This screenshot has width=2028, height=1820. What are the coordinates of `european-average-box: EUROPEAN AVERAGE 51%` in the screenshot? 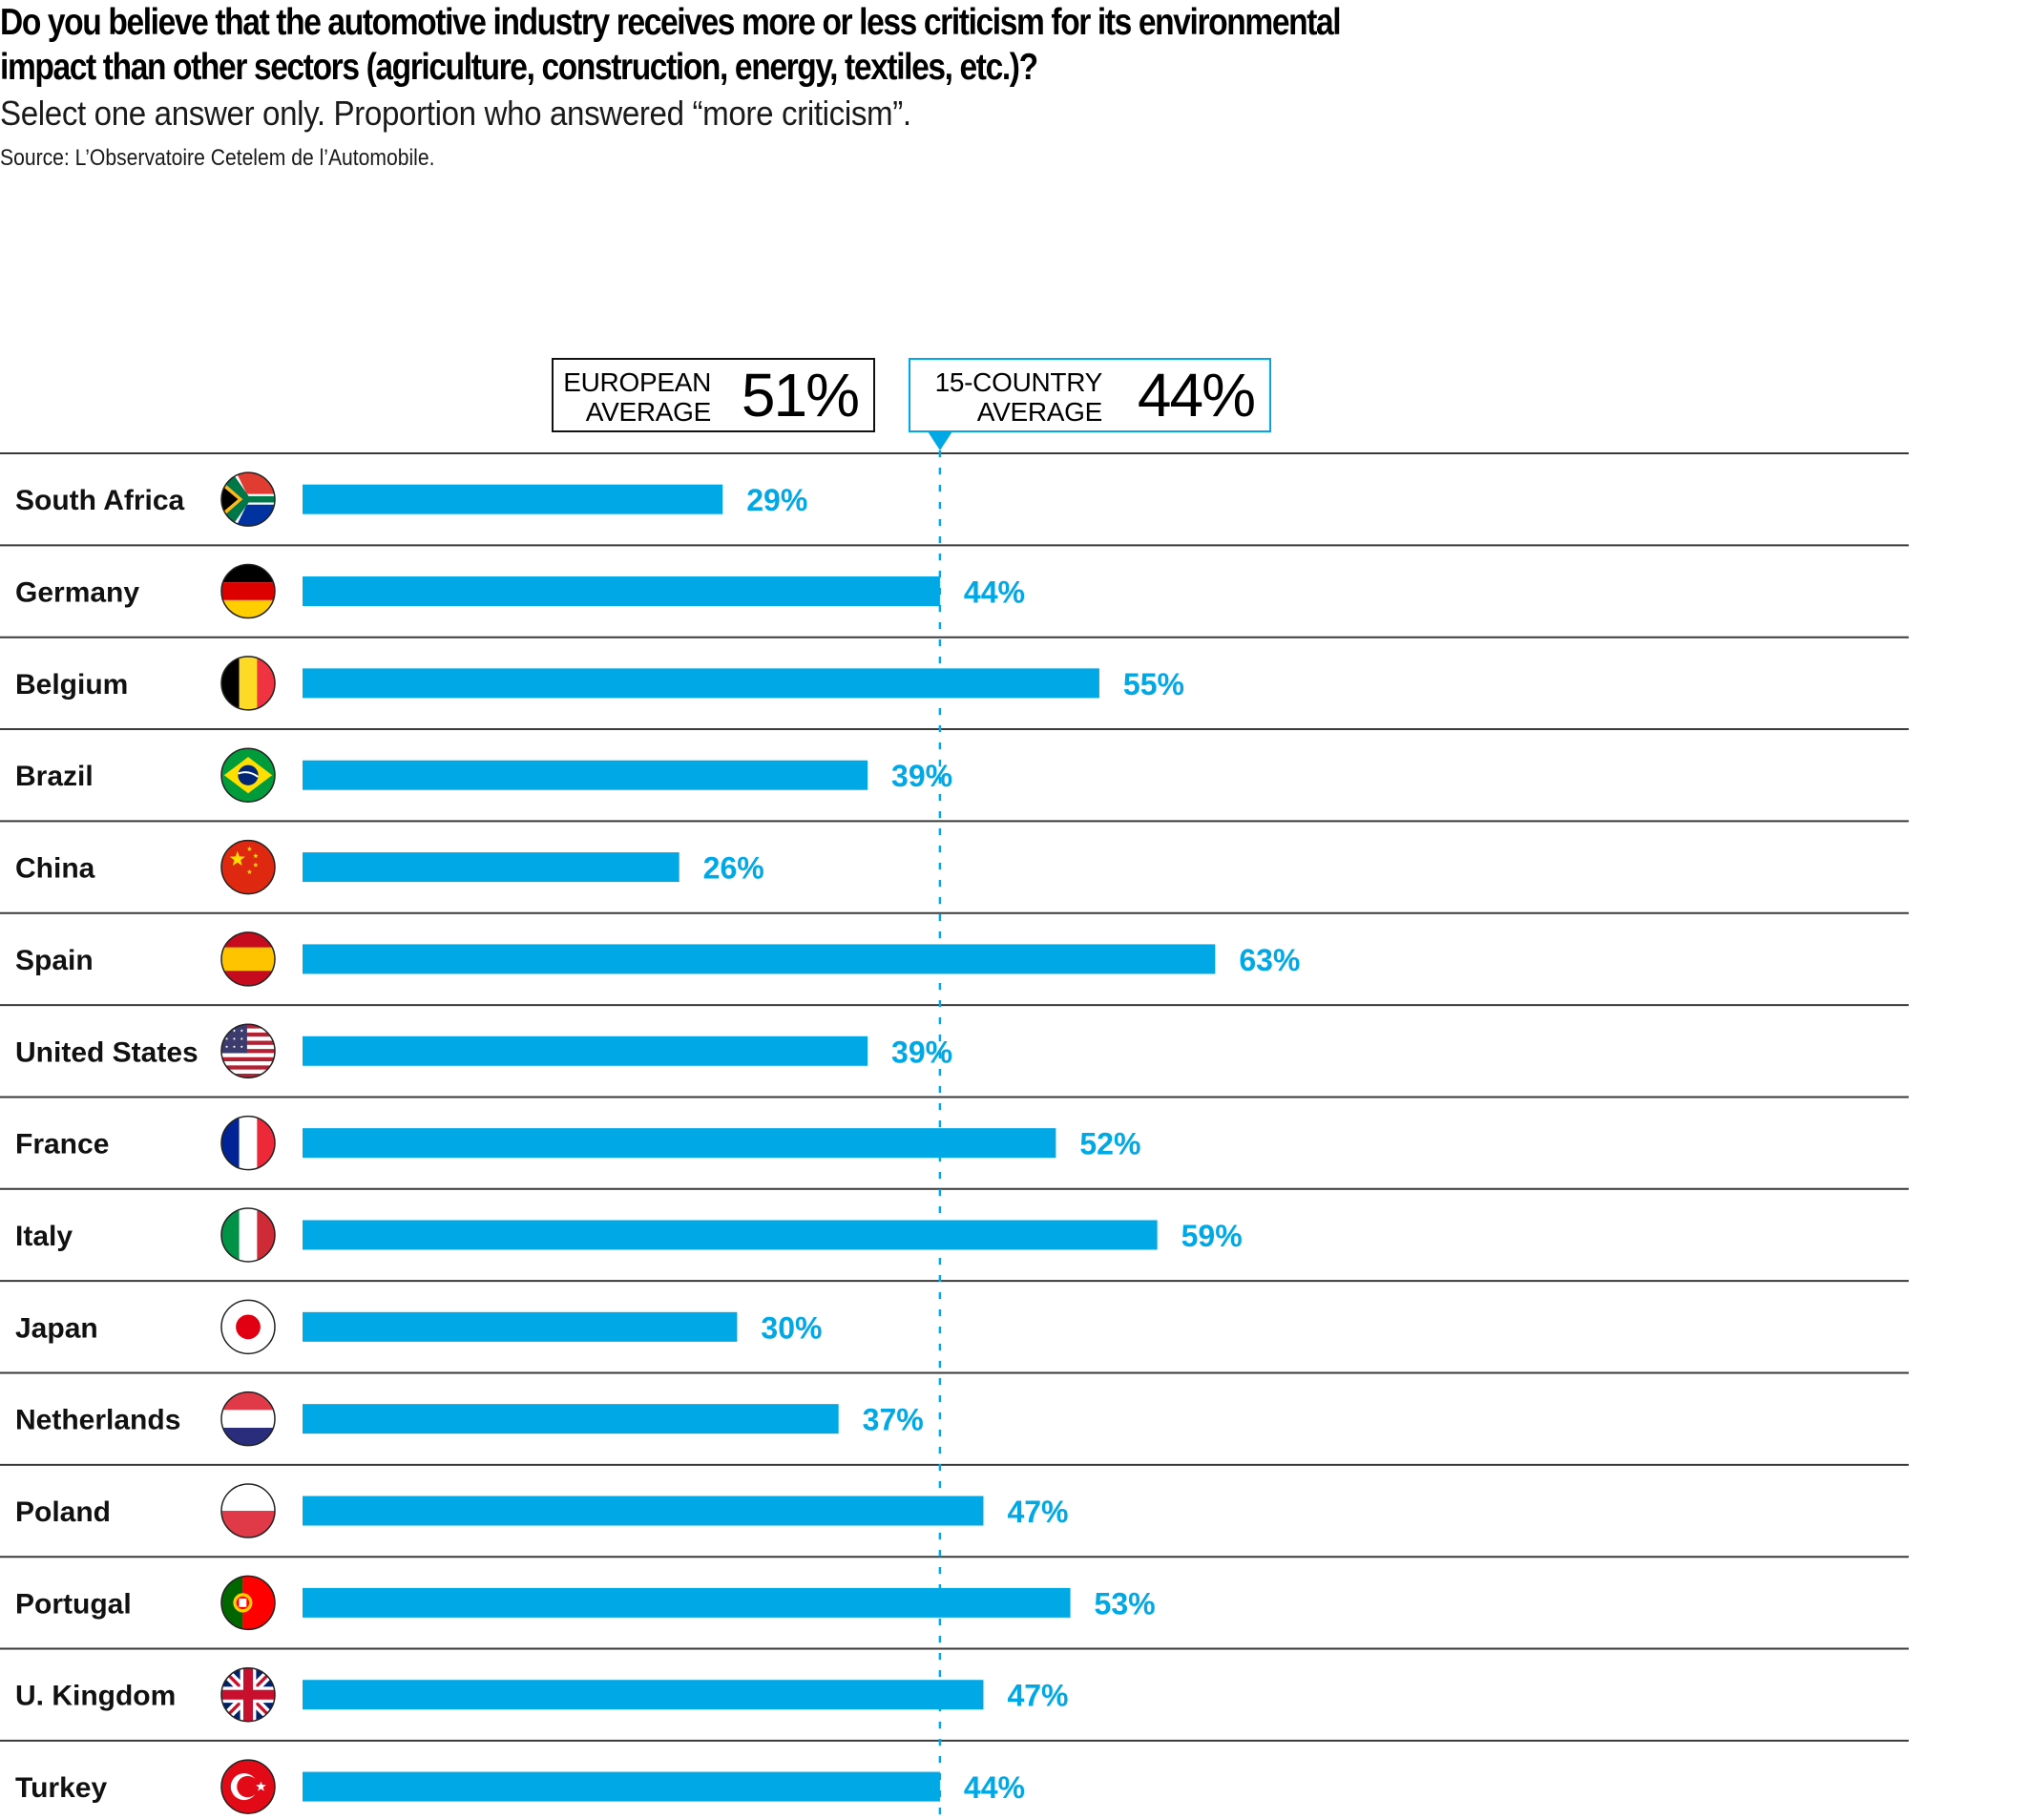 It's located at (713, 395).